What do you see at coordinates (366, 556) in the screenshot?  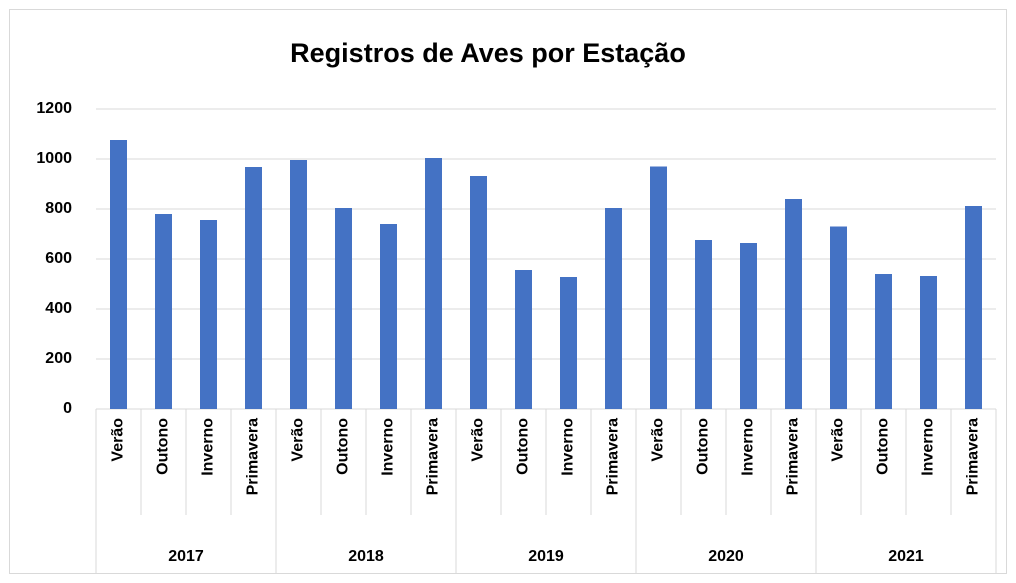 I see `group-label: 2018` at bounding box center [366, 556].